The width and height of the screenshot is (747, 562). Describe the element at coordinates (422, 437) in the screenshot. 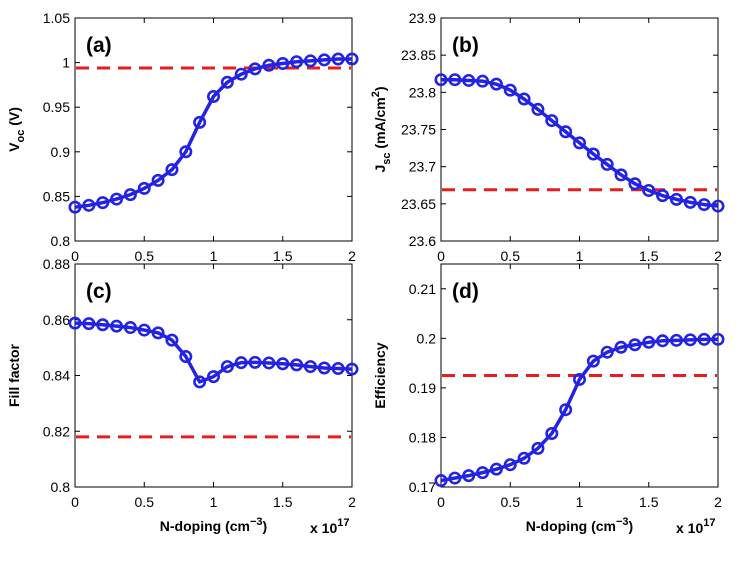

I see `y-tick-label: 0.18` at that location.